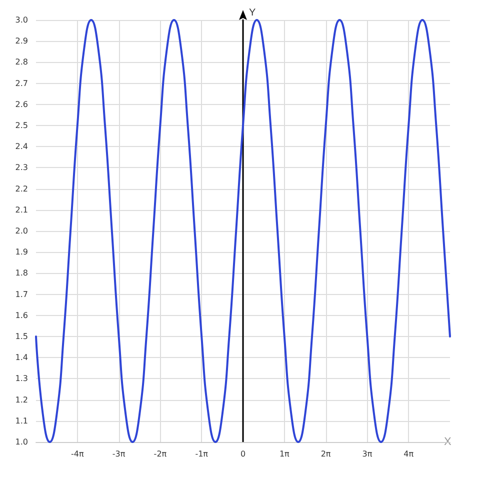  What do you see at coordinates (21, 167) in the screenshot?
I see `y-tick-label: 2.3` at bounding box center [21, 167].